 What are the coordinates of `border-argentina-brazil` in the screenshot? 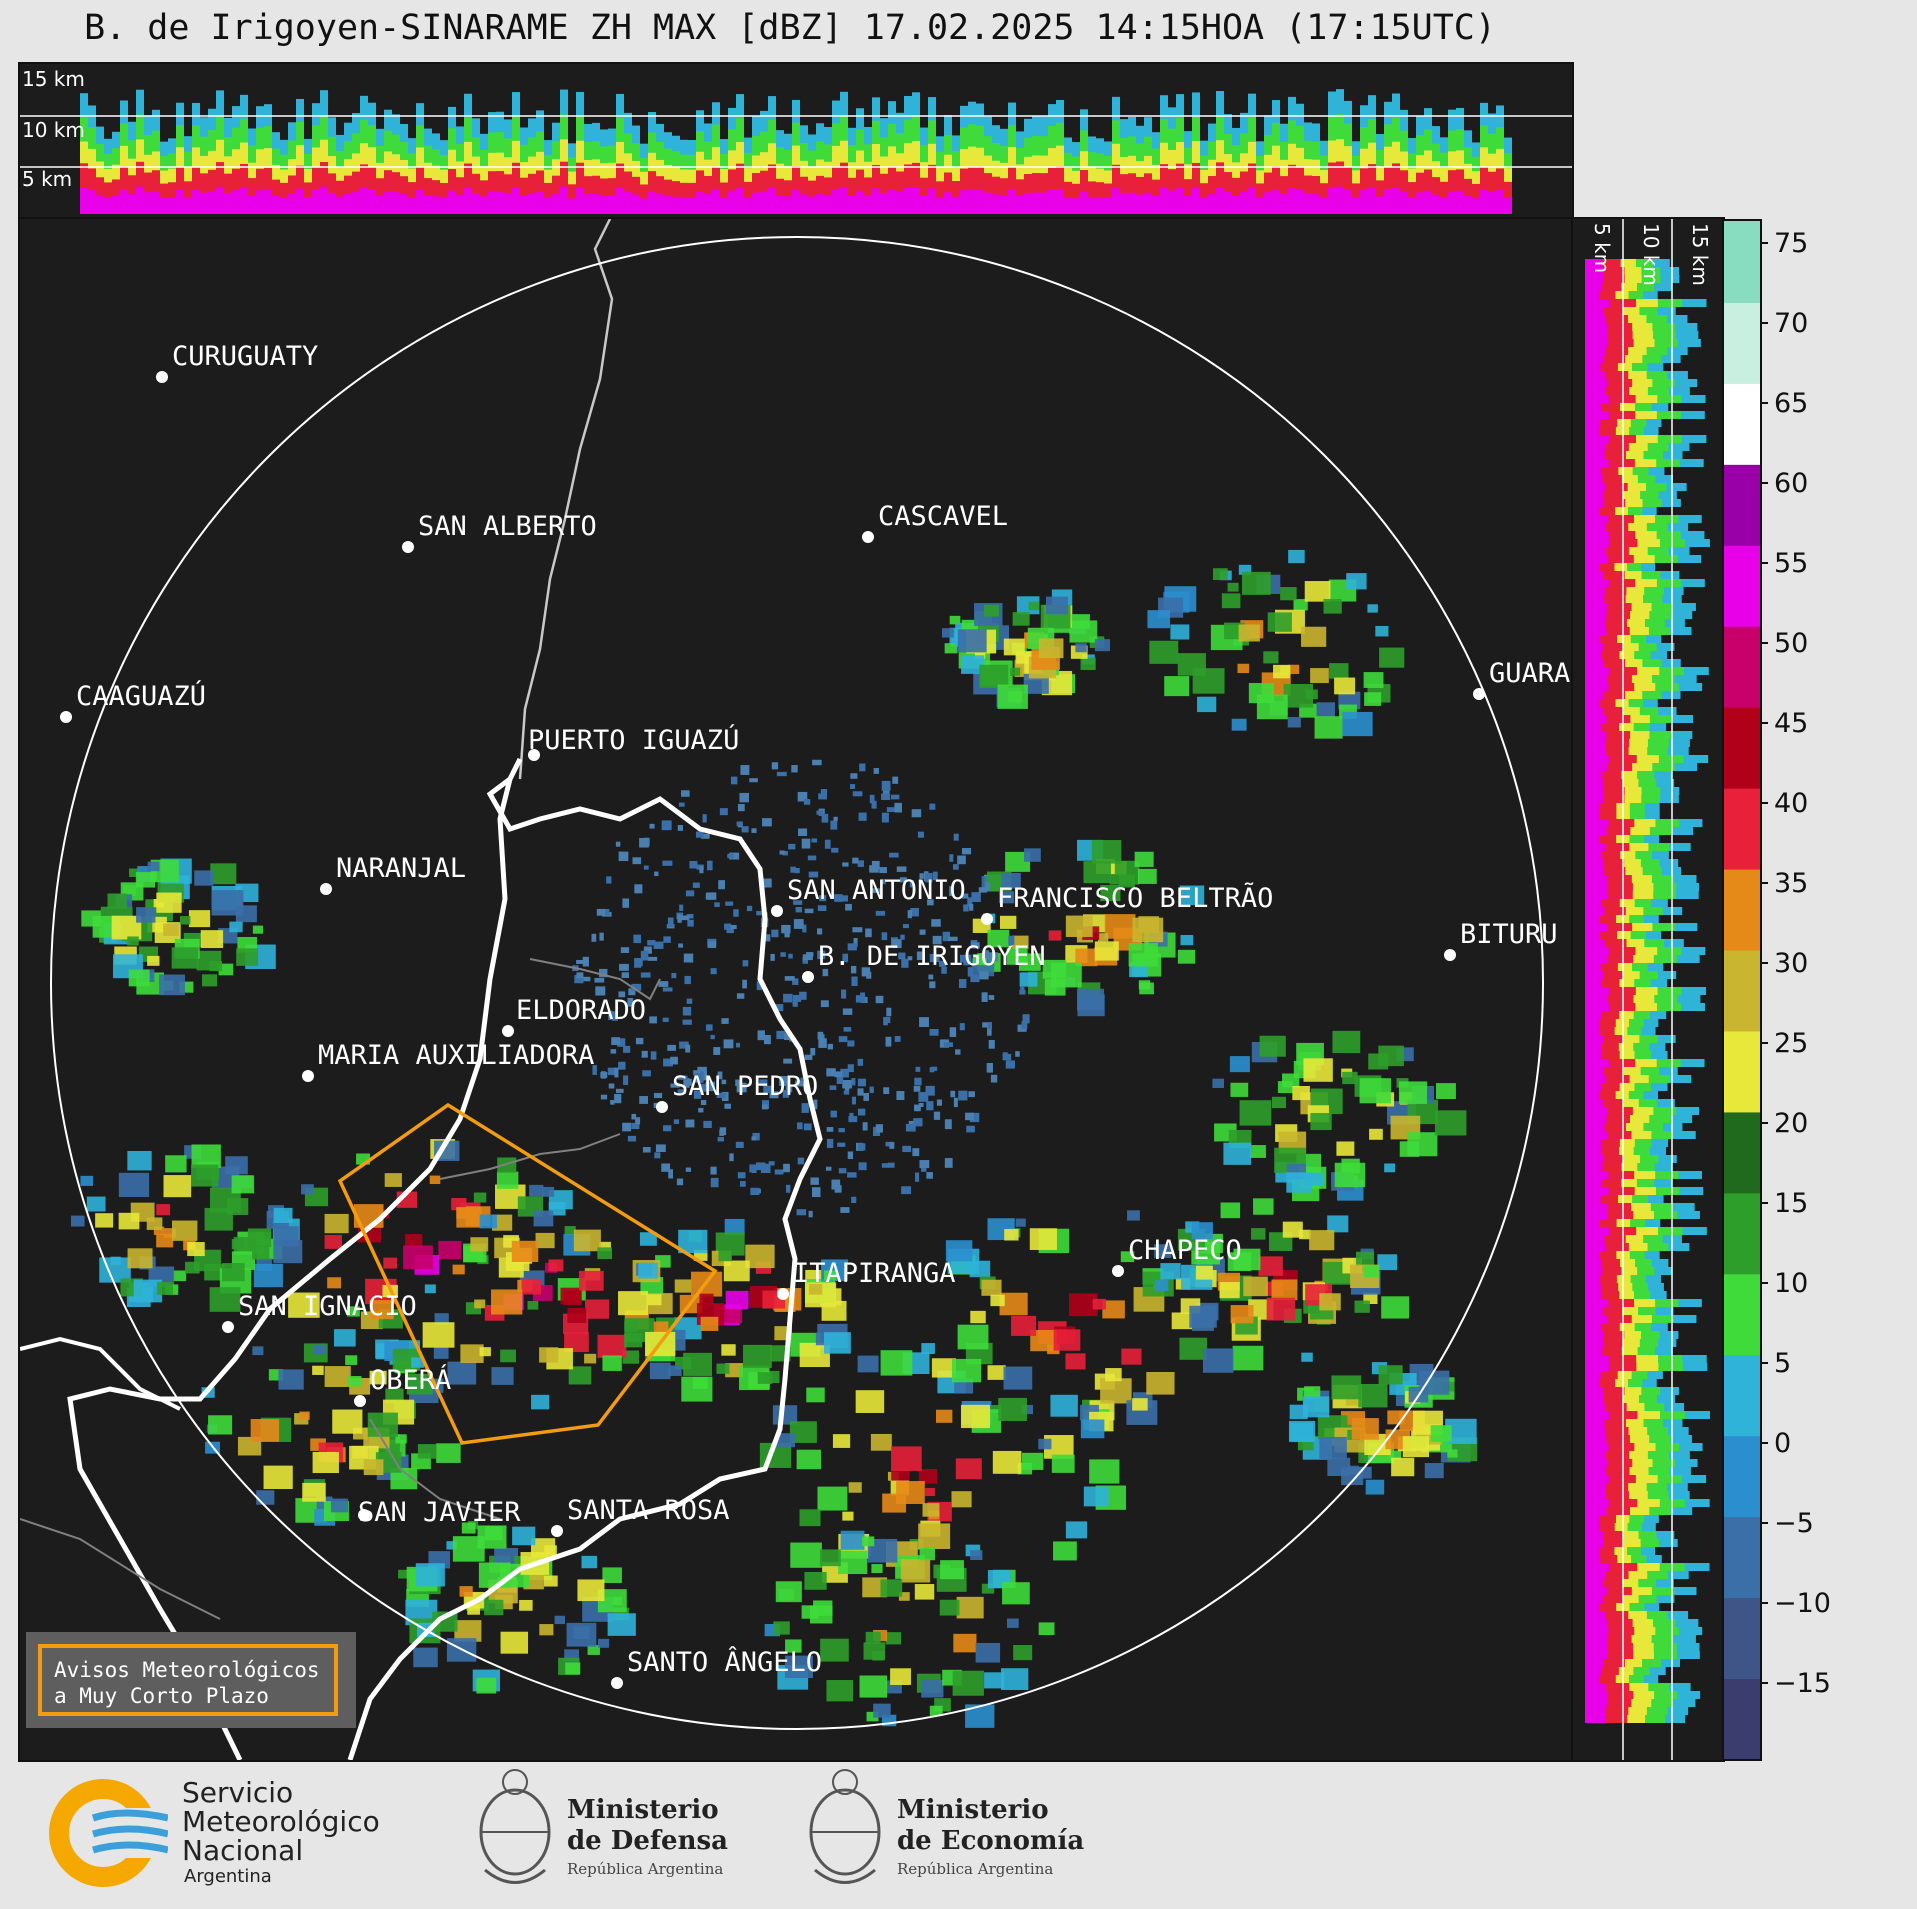 It's located at (585, 1258).